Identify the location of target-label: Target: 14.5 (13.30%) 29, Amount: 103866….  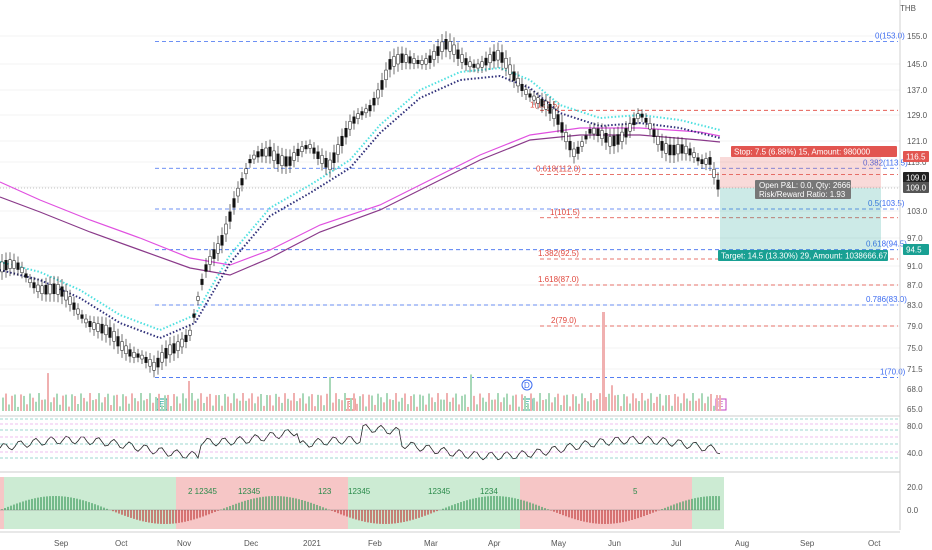
(803, 255).